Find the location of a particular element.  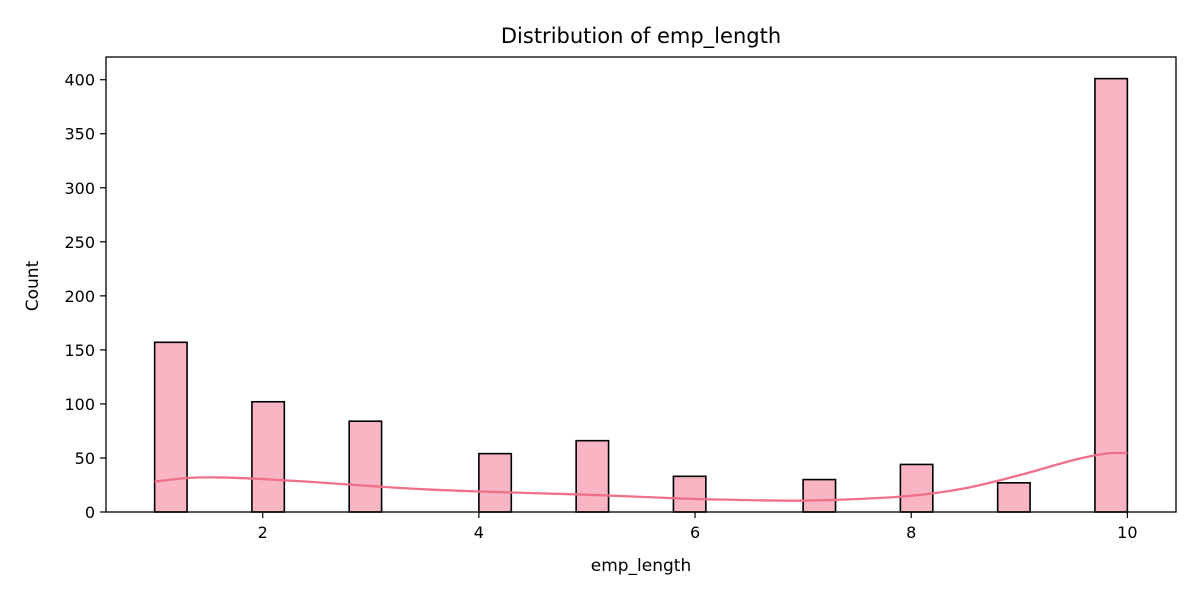

y-tick-label: 100 is located at coordinates (79, 404).